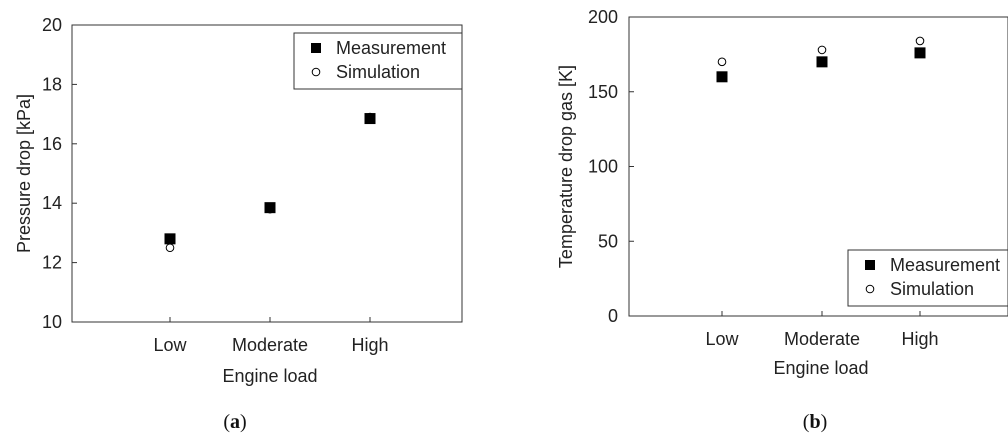  I want to click on y-tick-label: 14, so click(52, 203).